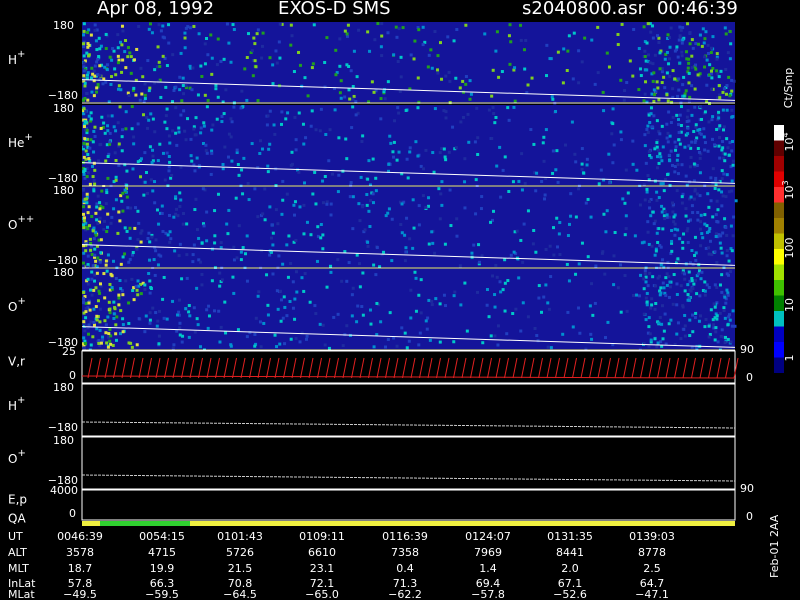 The width and height of the screenshot is (800, 600). I want to click on cell: 6610, so click(322, 552).